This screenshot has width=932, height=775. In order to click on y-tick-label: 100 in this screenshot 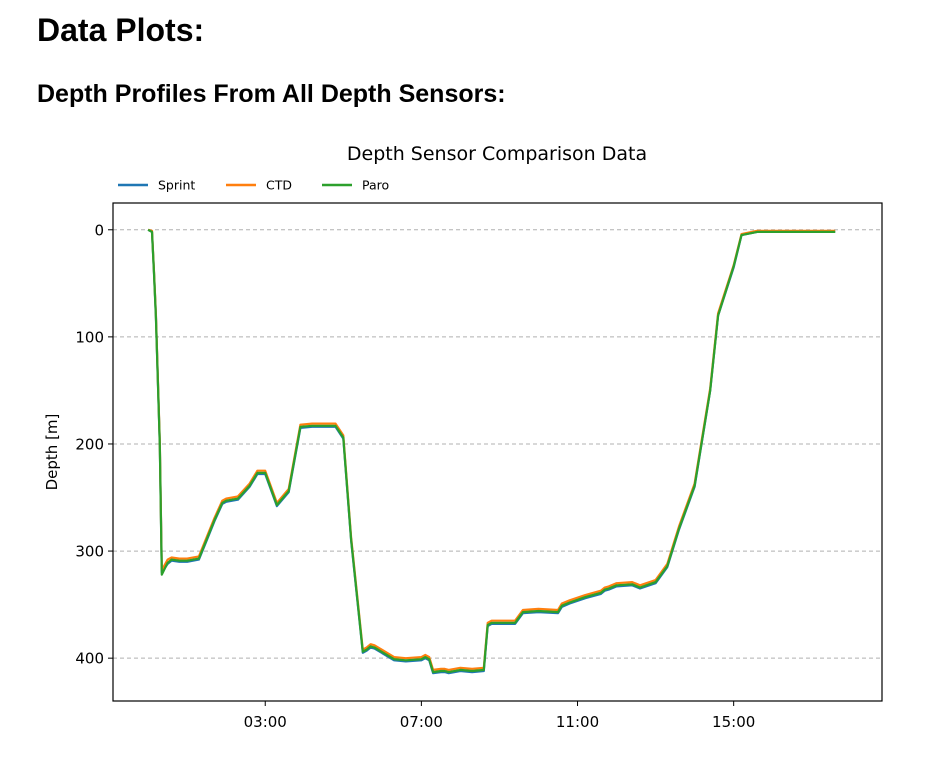, I will do `click(89, 337)`.